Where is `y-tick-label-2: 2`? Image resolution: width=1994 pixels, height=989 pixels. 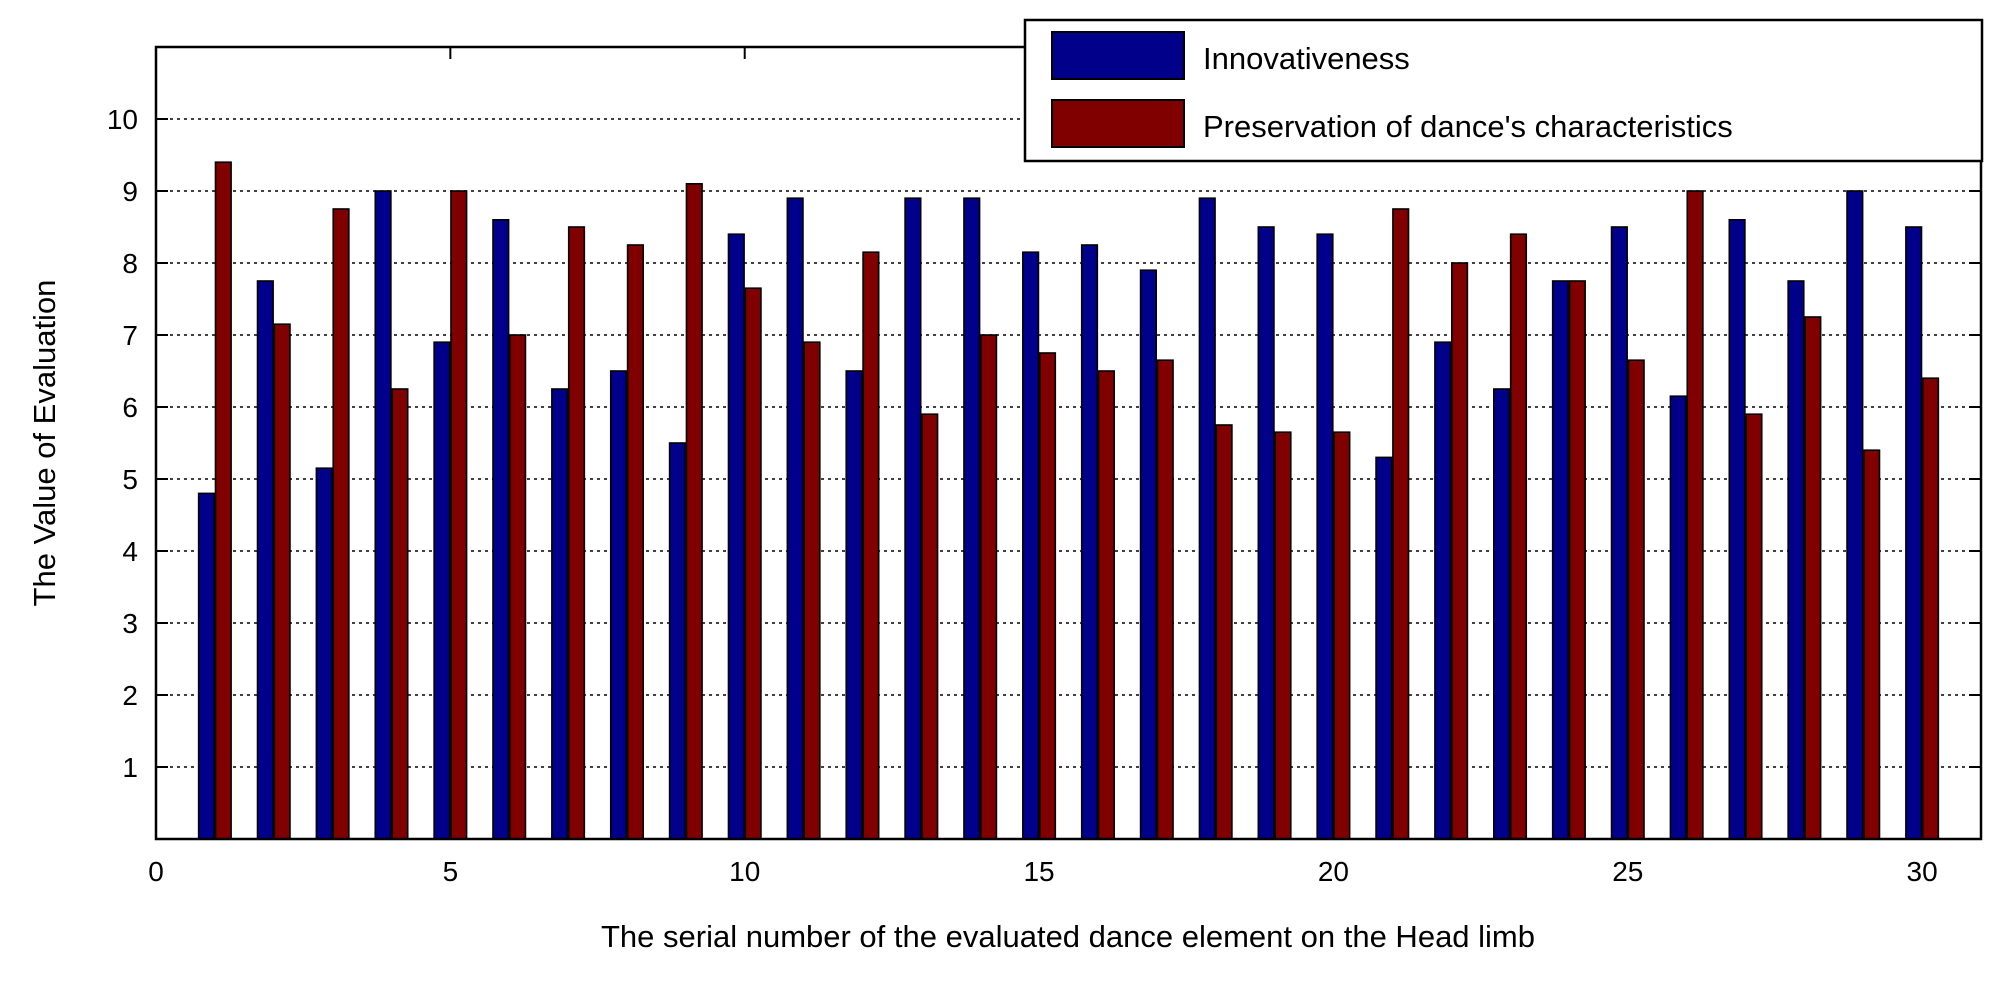
y-tick-label-2: 2 is located at coordinates (130, 695).